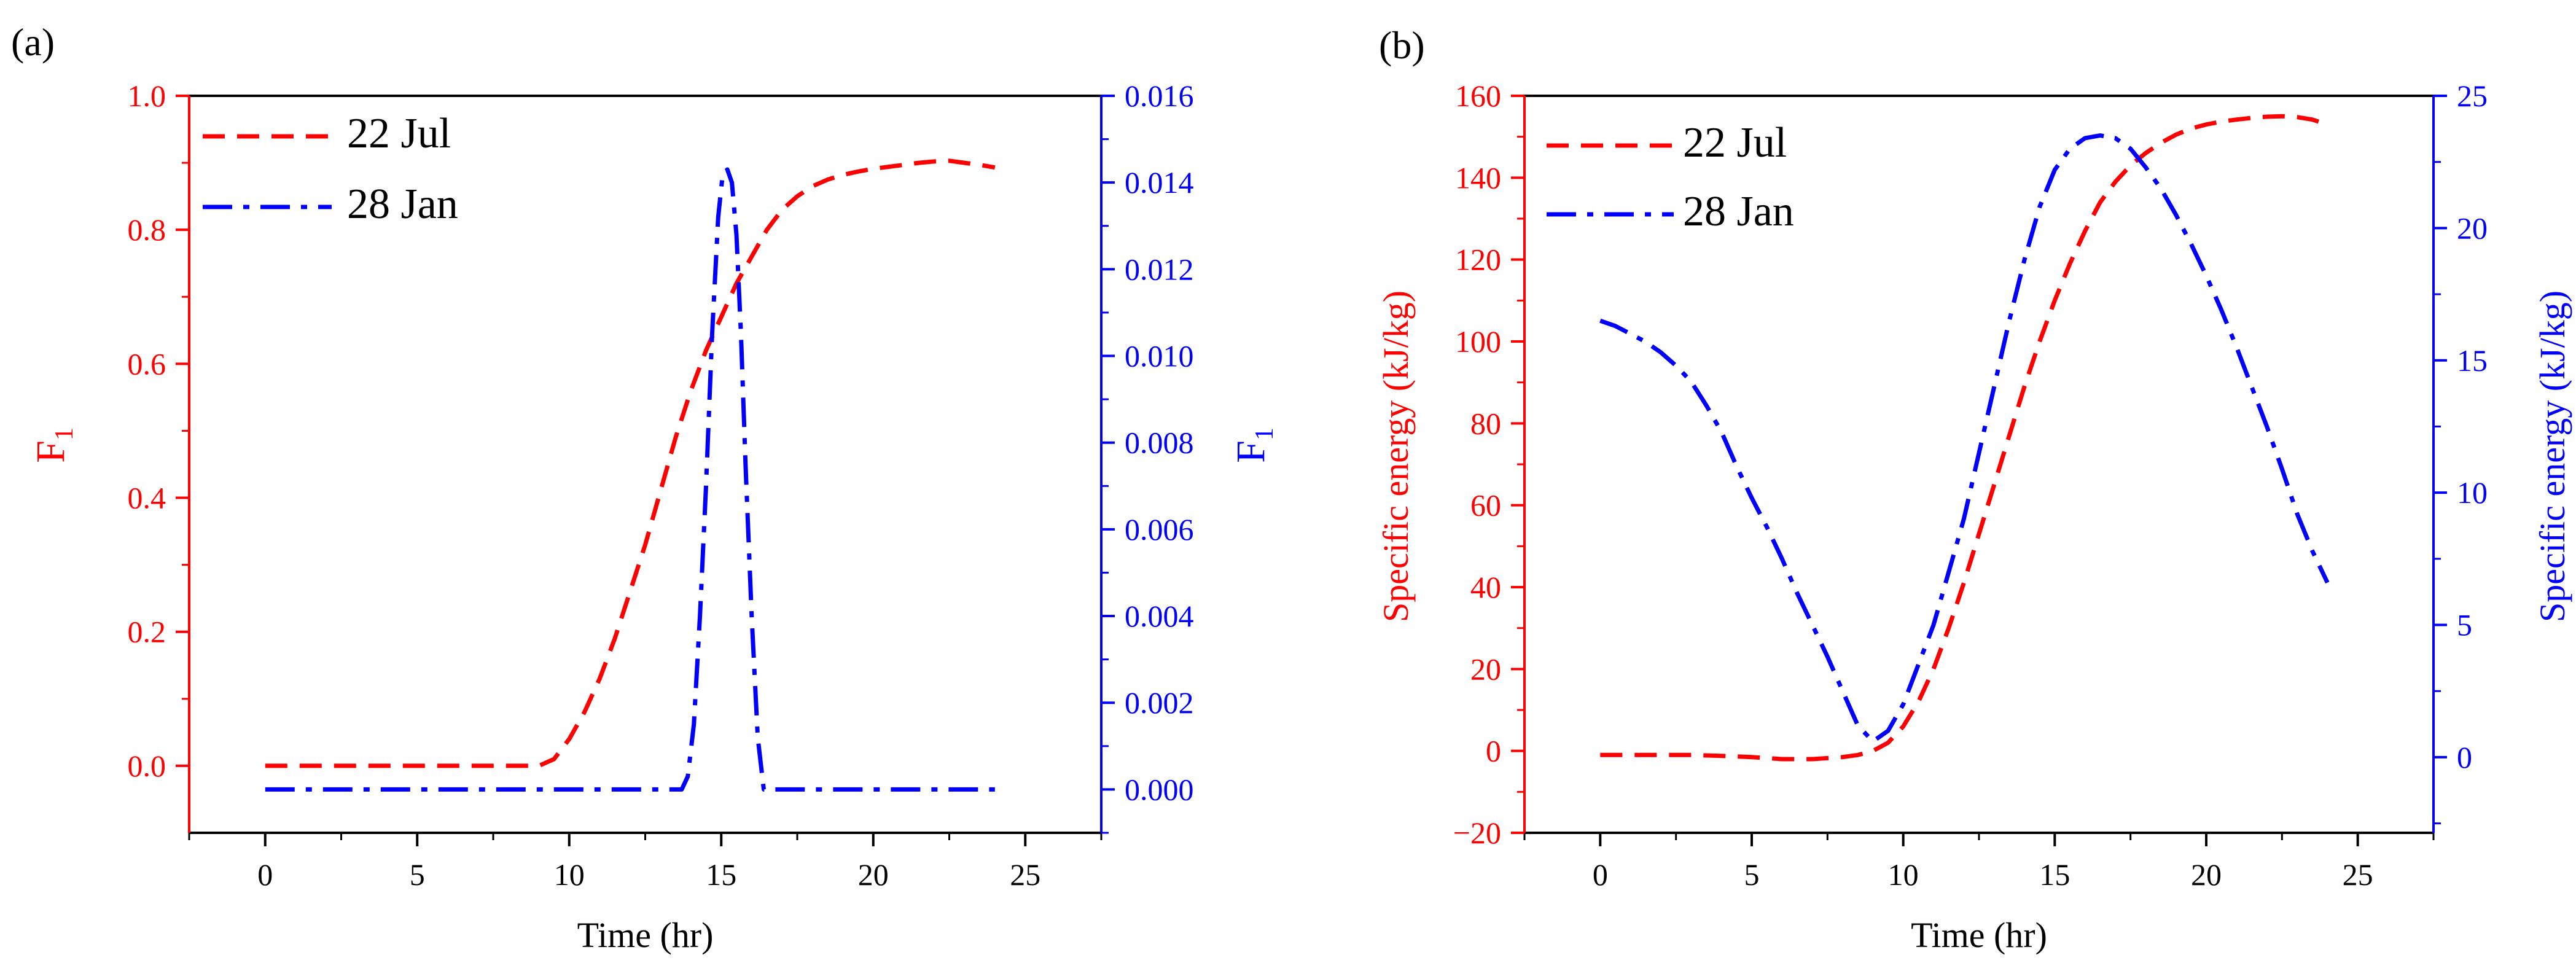  Describe the element at coordinates (2472, 360) in the screenshot. I see `y-right-tick-label: 15` at that location.